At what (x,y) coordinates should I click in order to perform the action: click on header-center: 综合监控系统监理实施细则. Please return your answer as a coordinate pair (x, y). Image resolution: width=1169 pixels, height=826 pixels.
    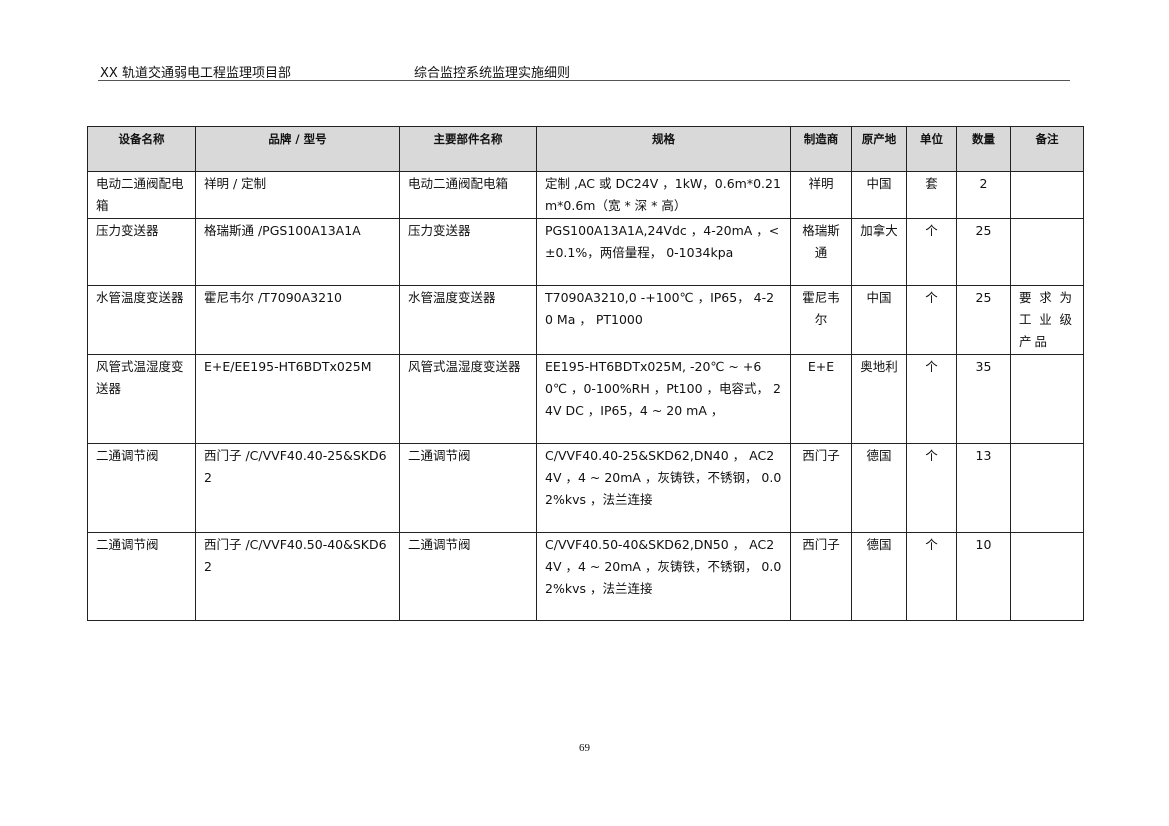
    Looking at the image, I should click on (492, 73).